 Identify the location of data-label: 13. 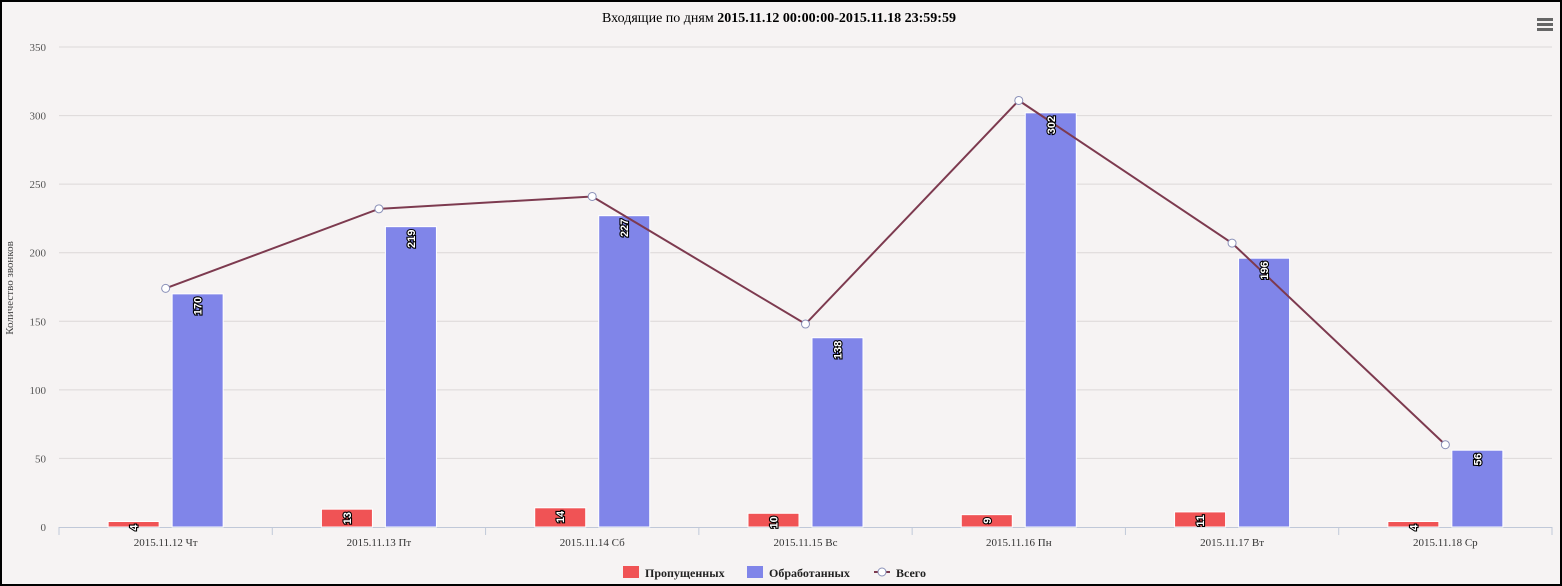
(348, 518).